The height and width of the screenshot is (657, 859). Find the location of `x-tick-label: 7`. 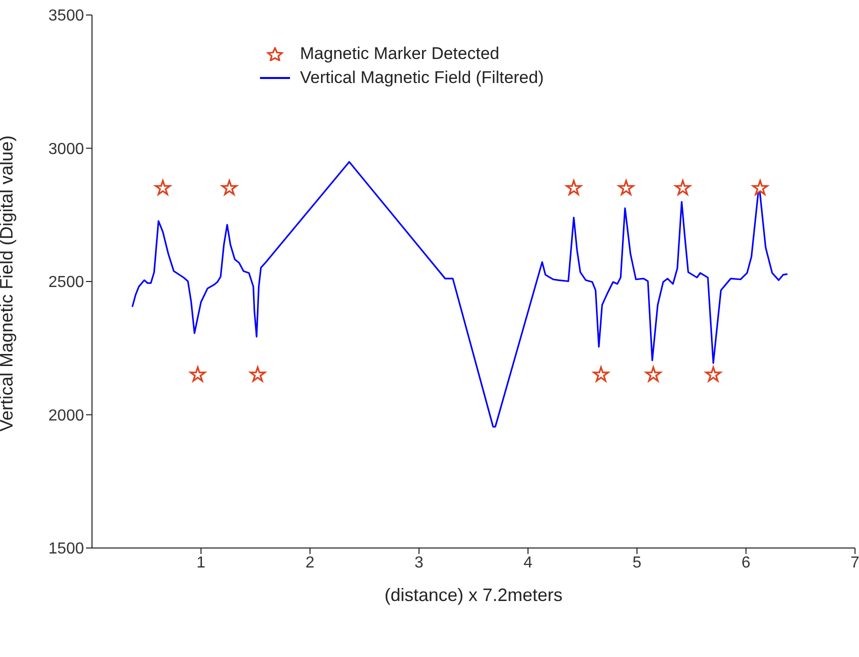

x-tick-label: 7 is located at coordinates (854, 563).